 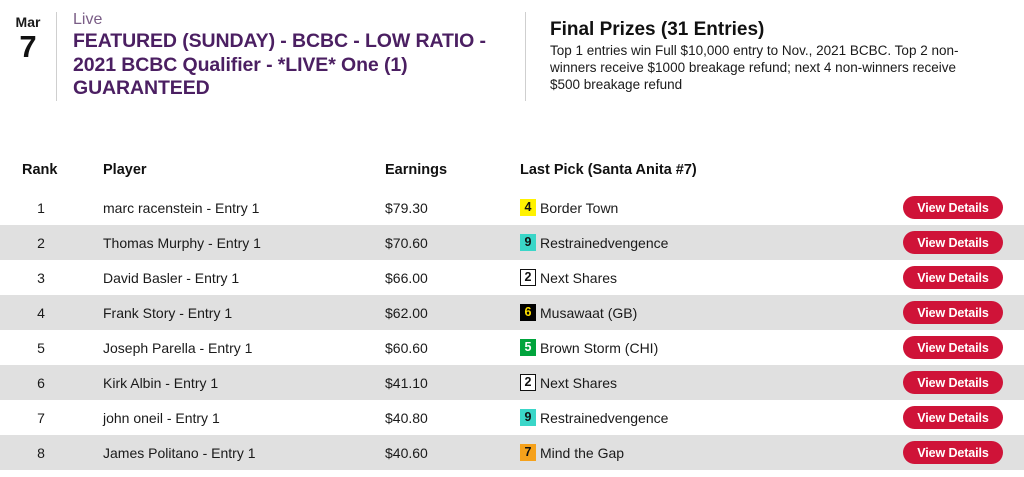 I want to click on contest-status-label: Live, so click(x=88, y=19).